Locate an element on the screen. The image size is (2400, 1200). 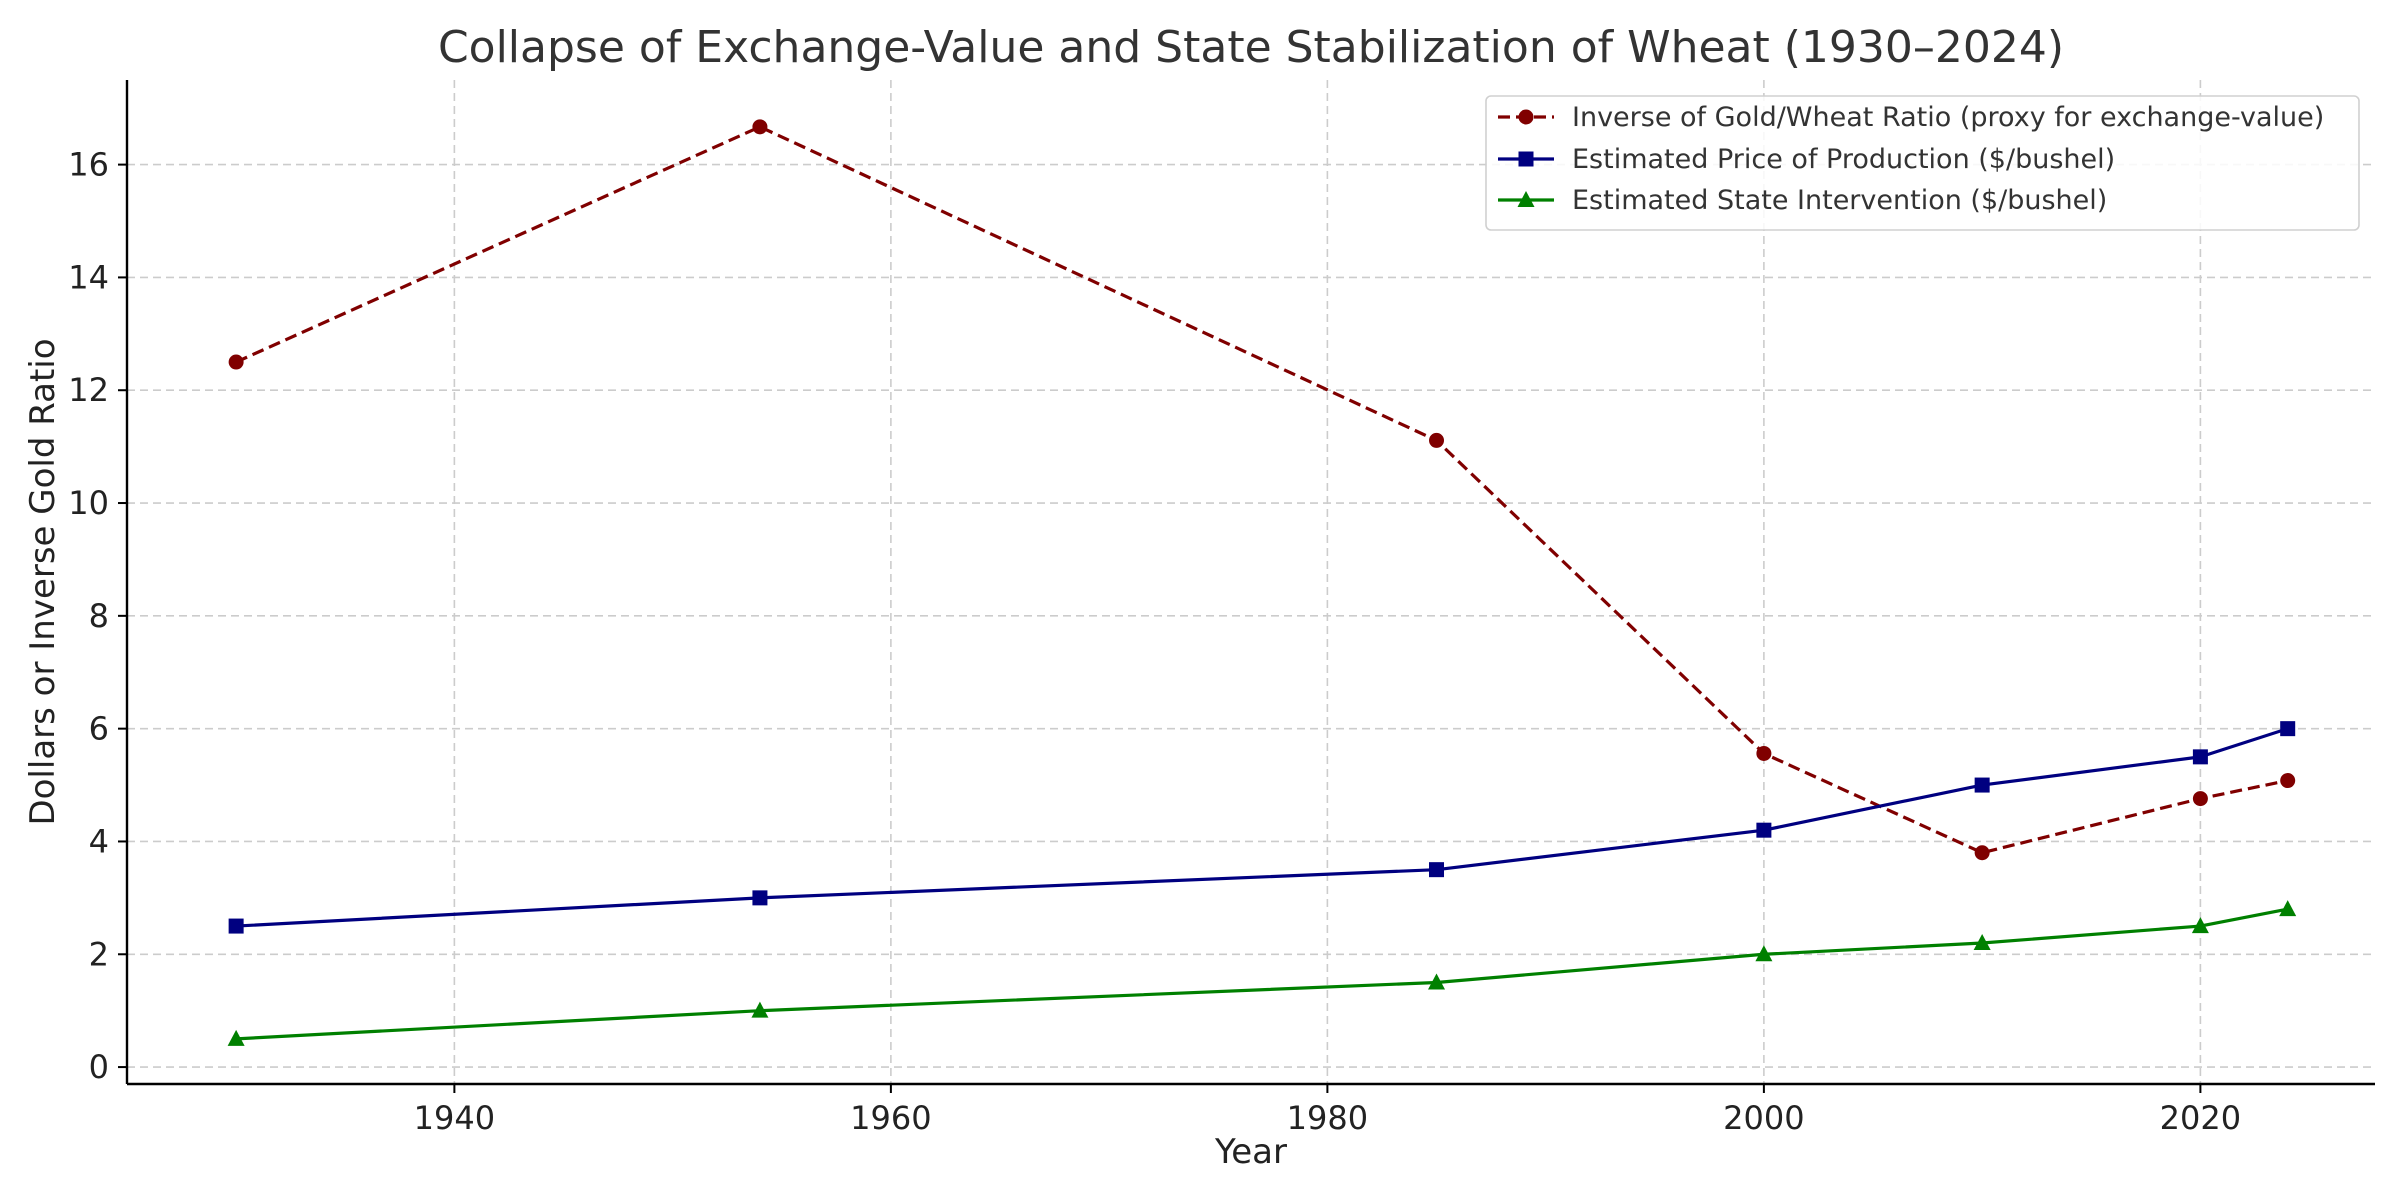
y-tick-label: 10 is located at coordinates (88, 503).